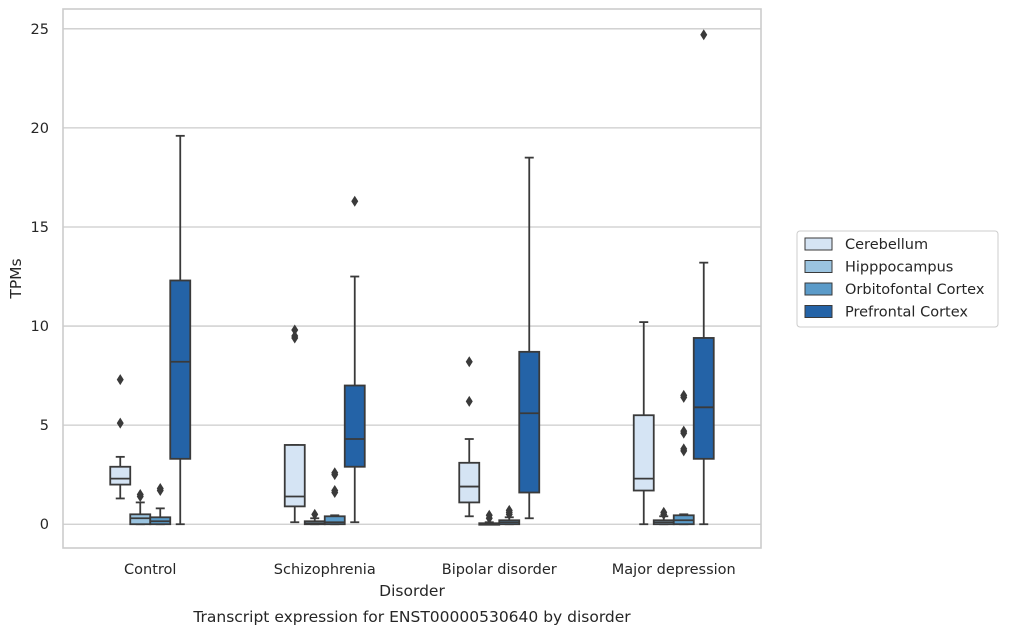 Image resolution: width=1009 pixels, height=634 pixels. I want to click on legend-label: Prefrontal Cortex, so click(906, 313).